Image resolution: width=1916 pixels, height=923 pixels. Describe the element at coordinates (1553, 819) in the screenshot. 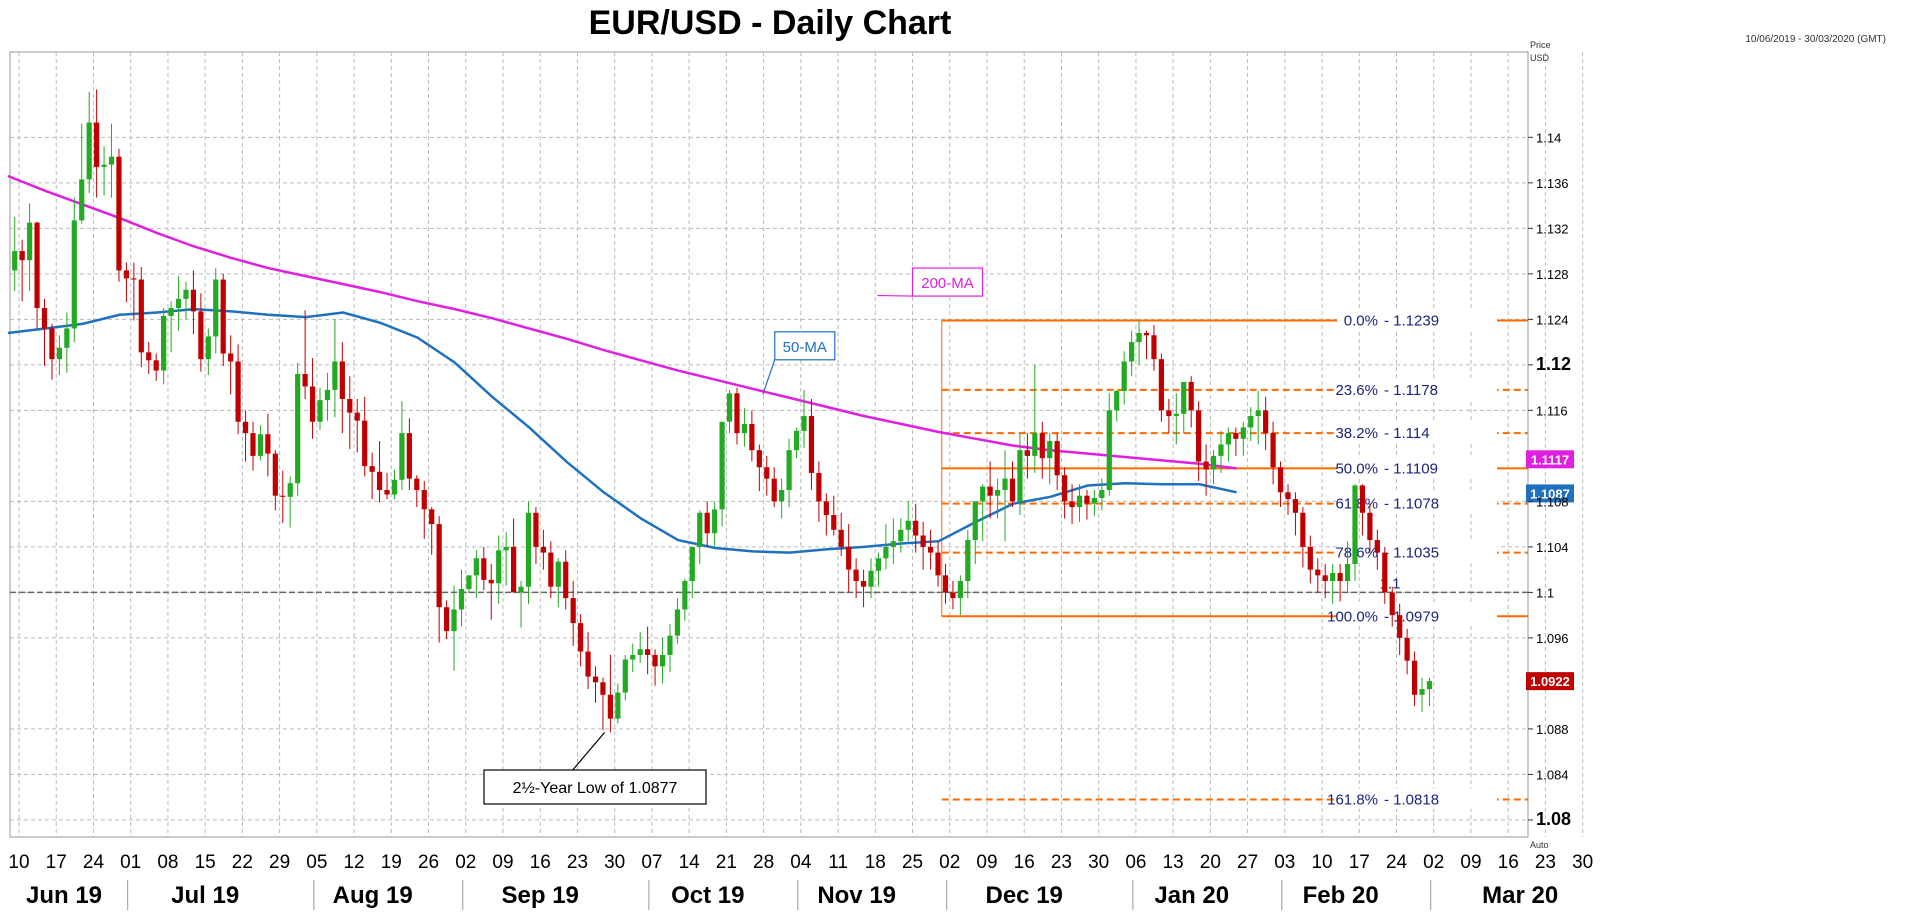

I see `y-tick-label: 1.08` at that location.